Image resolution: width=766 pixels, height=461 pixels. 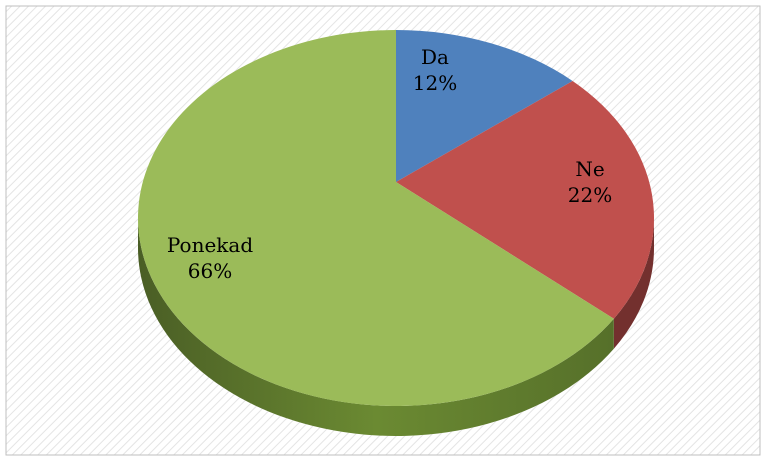 I want to click on slice-side, so click(x=633, y=283).